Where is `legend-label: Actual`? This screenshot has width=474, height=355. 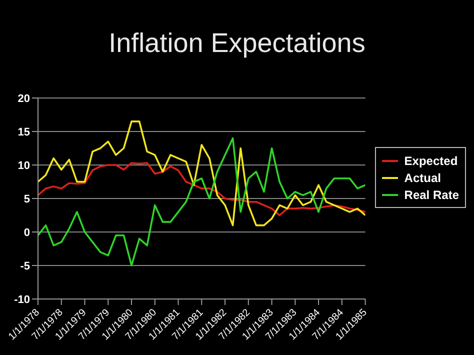 legend-label: Actual is located at coordinates (422, 177).